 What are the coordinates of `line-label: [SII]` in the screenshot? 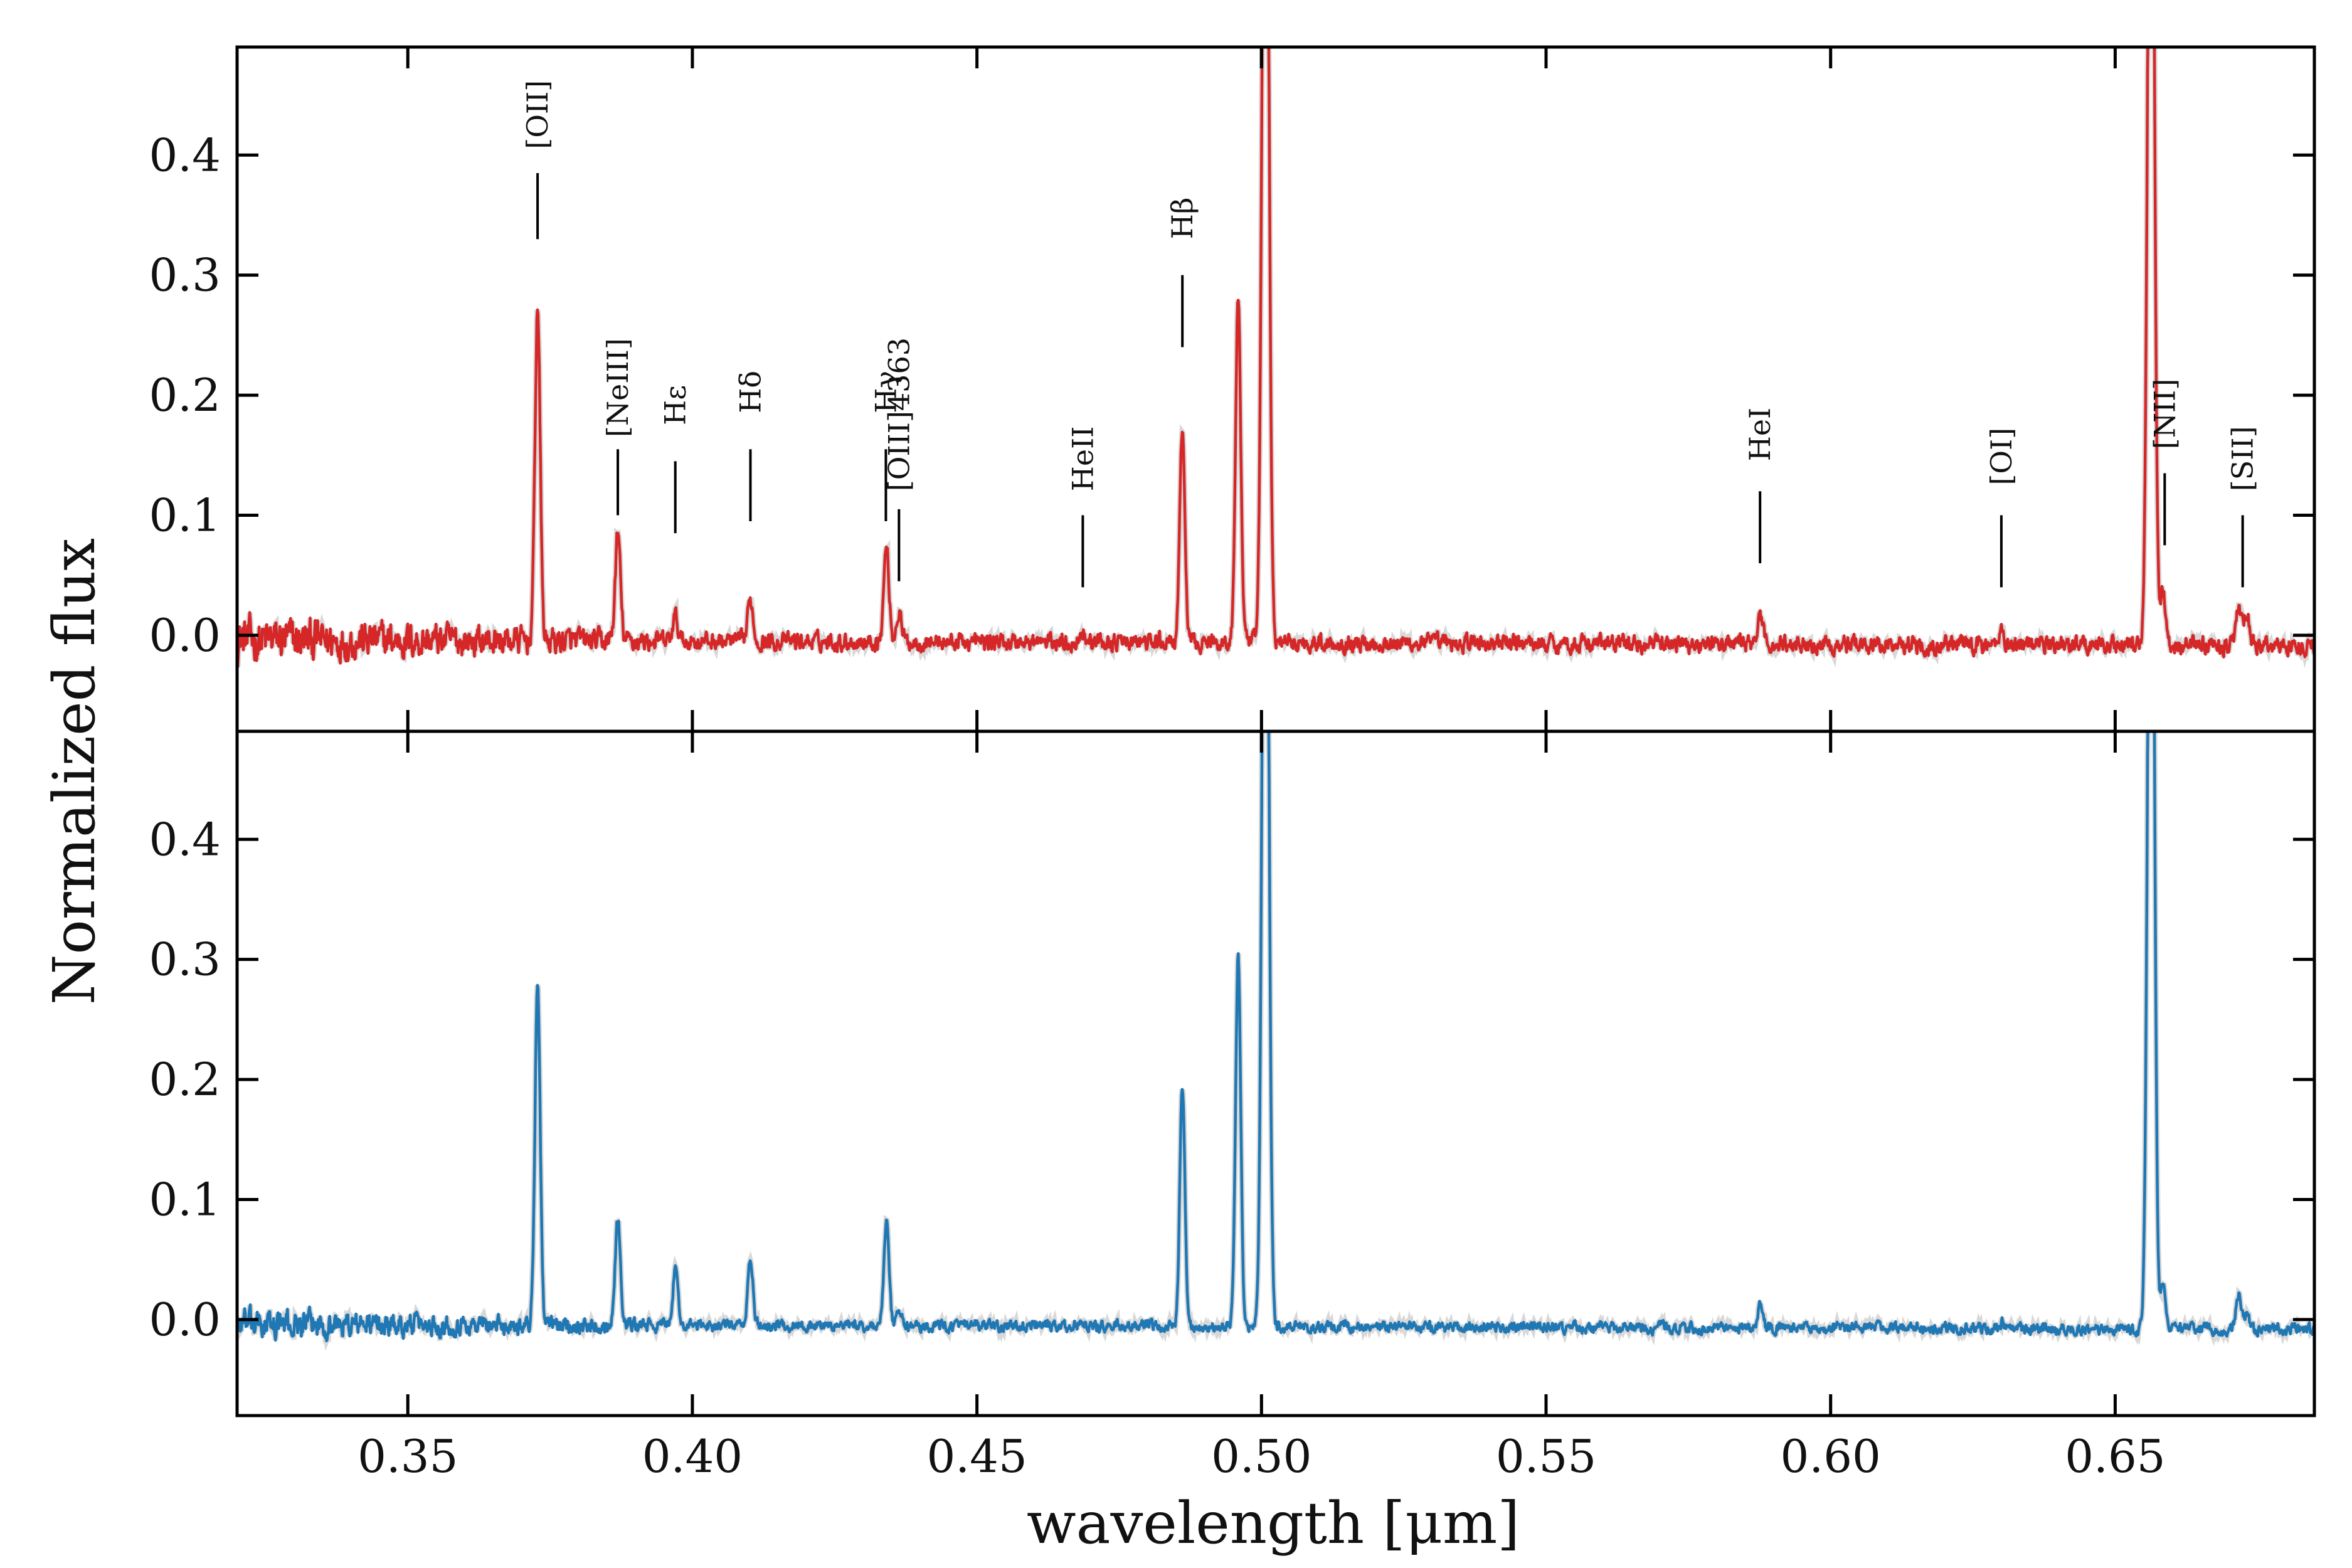 It's located at (2243, 458).